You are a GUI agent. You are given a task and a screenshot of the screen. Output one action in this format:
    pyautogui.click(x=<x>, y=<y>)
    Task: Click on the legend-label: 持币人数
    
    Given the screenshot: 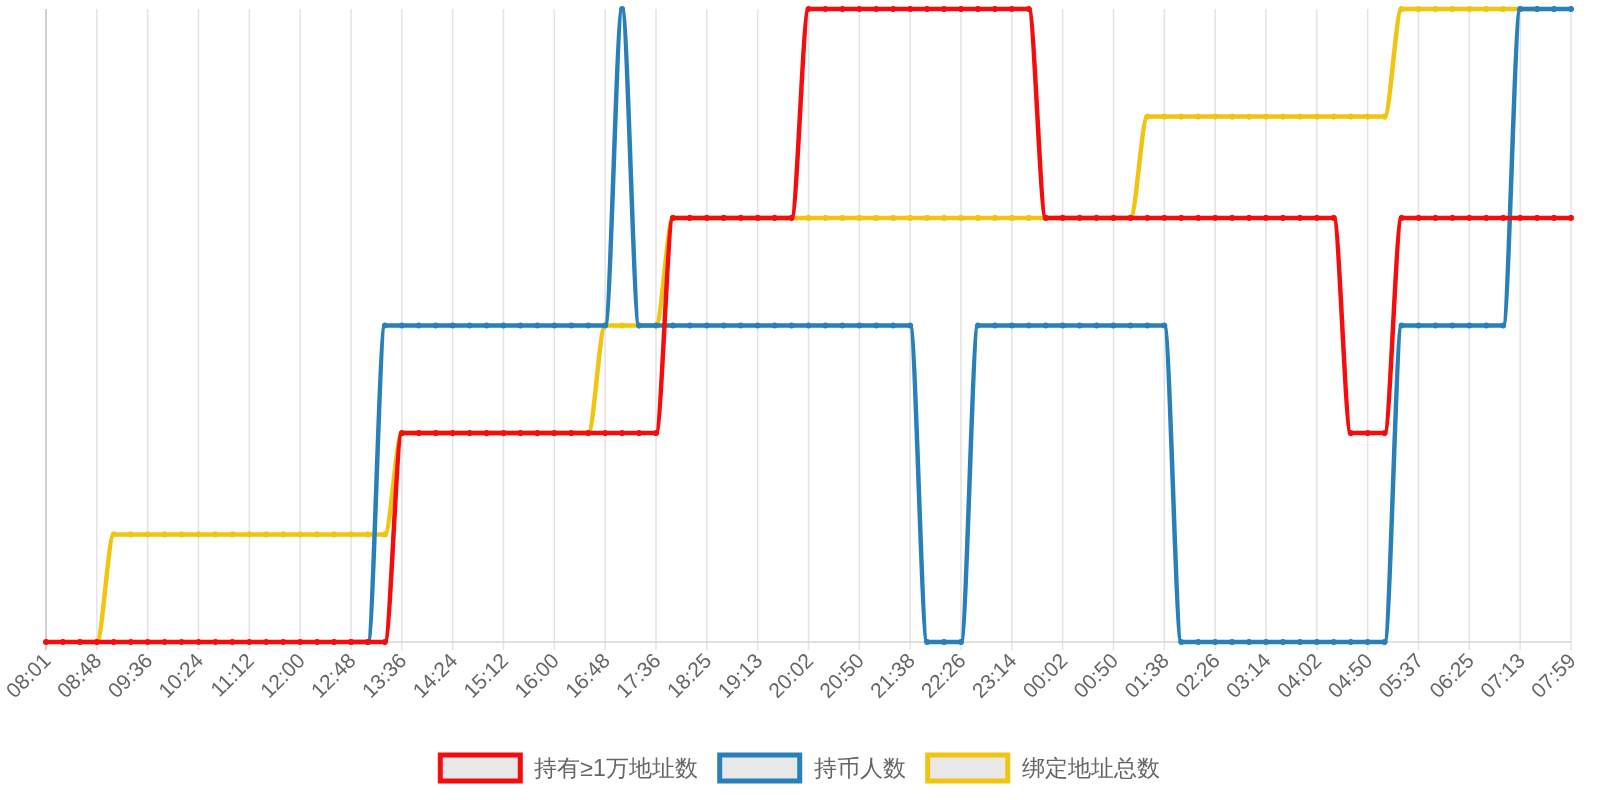 What is the action you would take?
    pyautogui.click(x=859, y=768)
    